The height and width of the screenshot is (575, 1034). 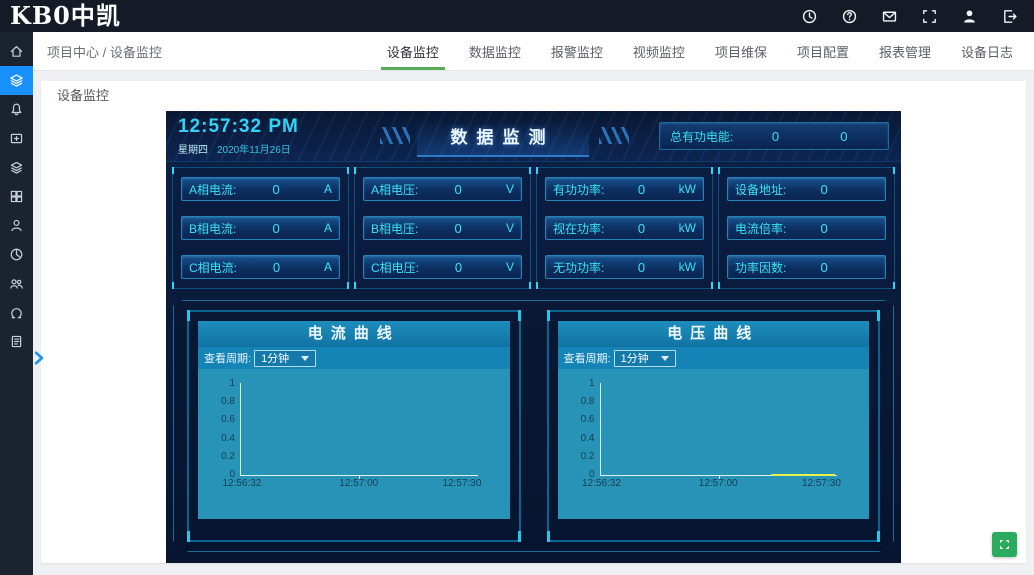 I want to click on sidebar-item-home, so click(x=16, y=51).